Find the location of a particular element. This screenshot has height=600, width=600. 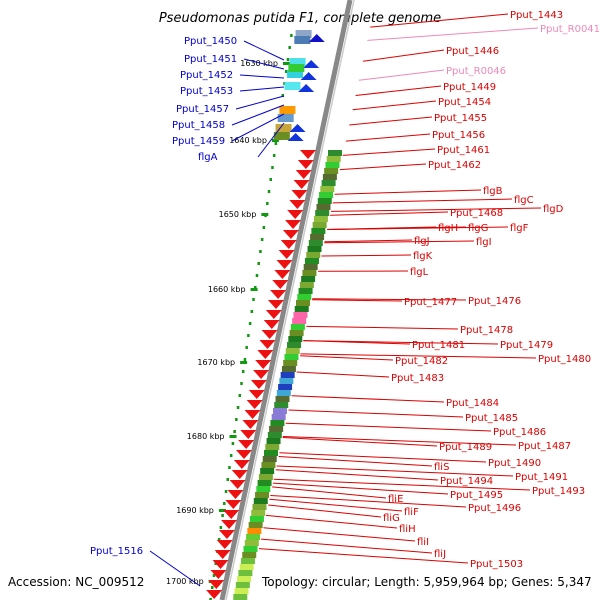

gene-label-reverse: flgJ is located at coordinates (422, 241).